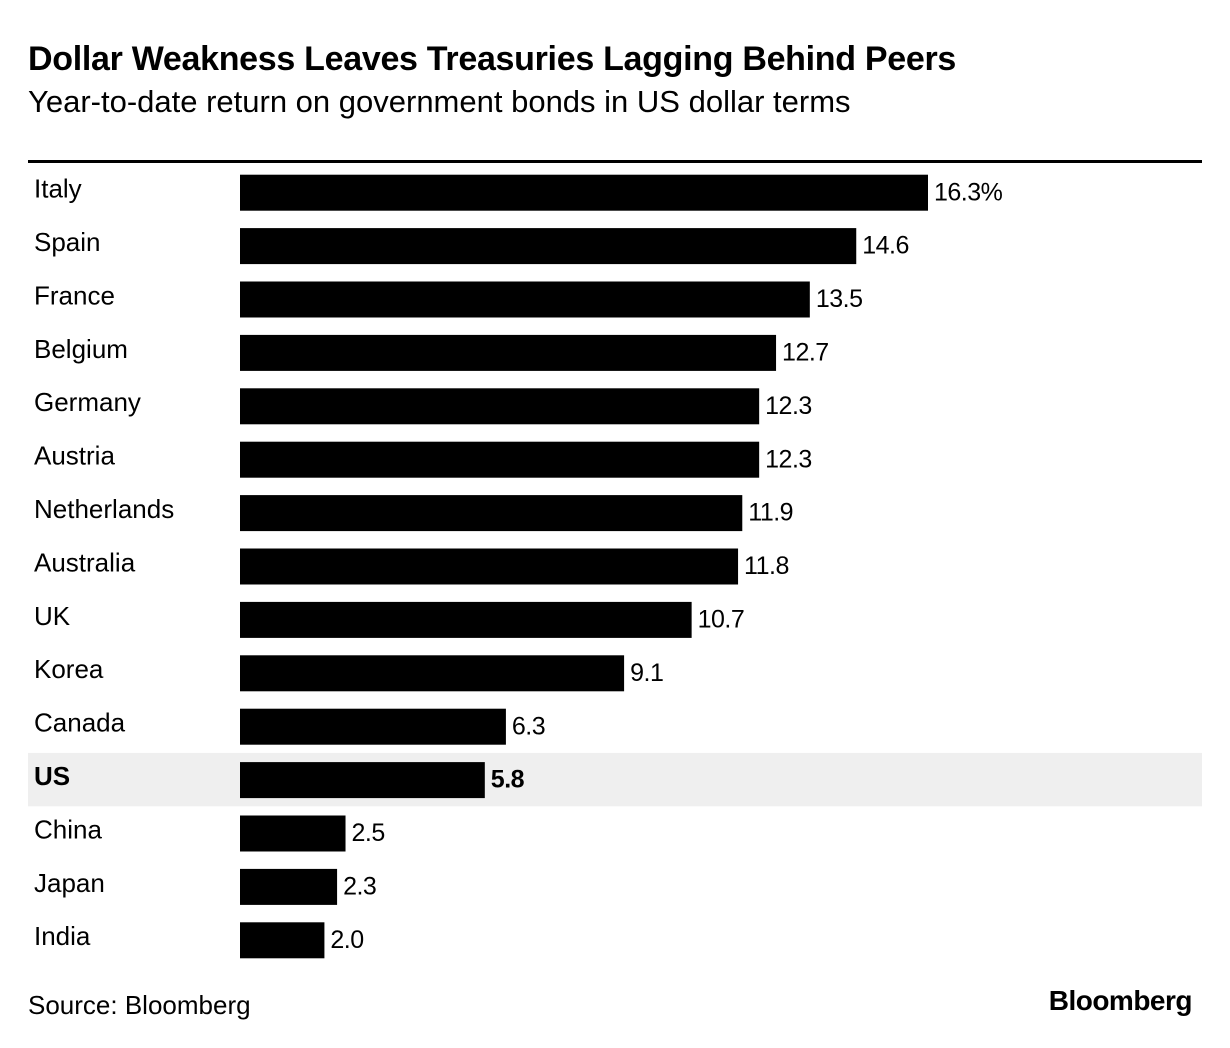 The image size is (1230, 1048). I want to click on highlight-band-us, so click(615, 779).